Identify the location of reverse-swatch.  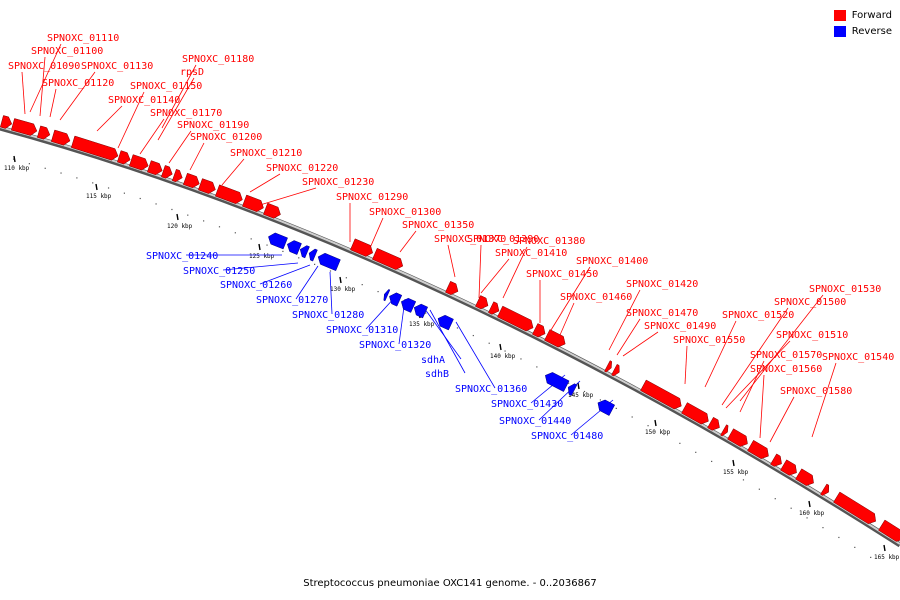
(839, 31).